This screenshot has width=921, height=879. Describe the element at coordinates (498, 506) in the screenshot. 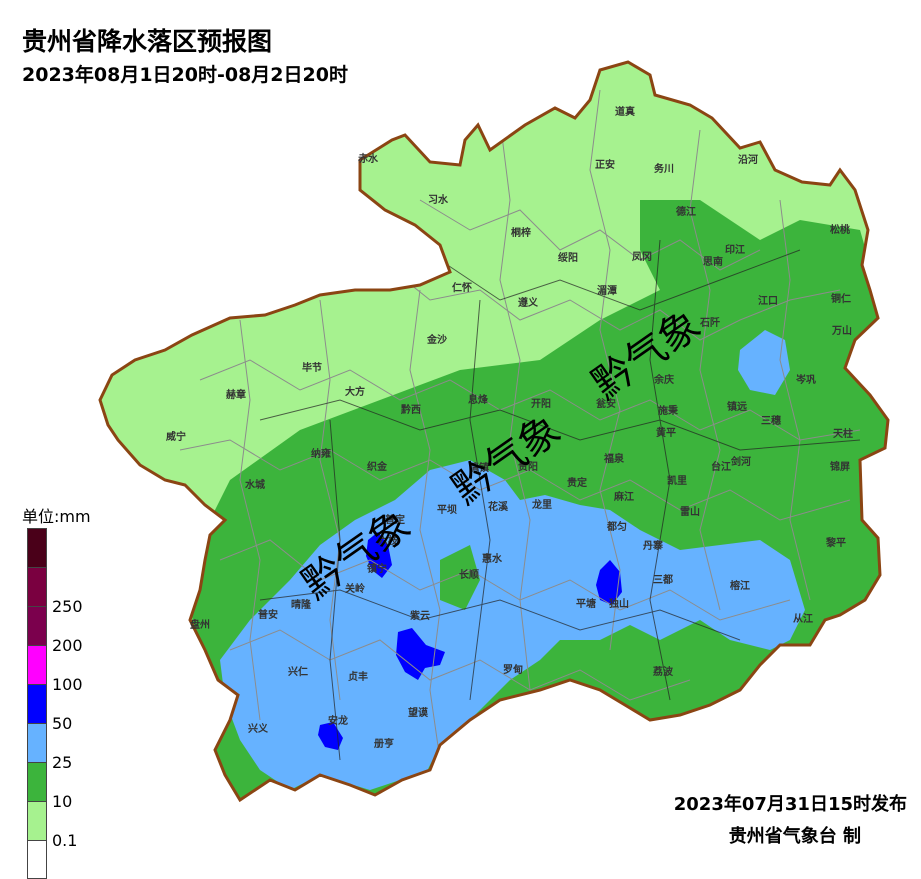

I see `county-label: 花溪` at that location.